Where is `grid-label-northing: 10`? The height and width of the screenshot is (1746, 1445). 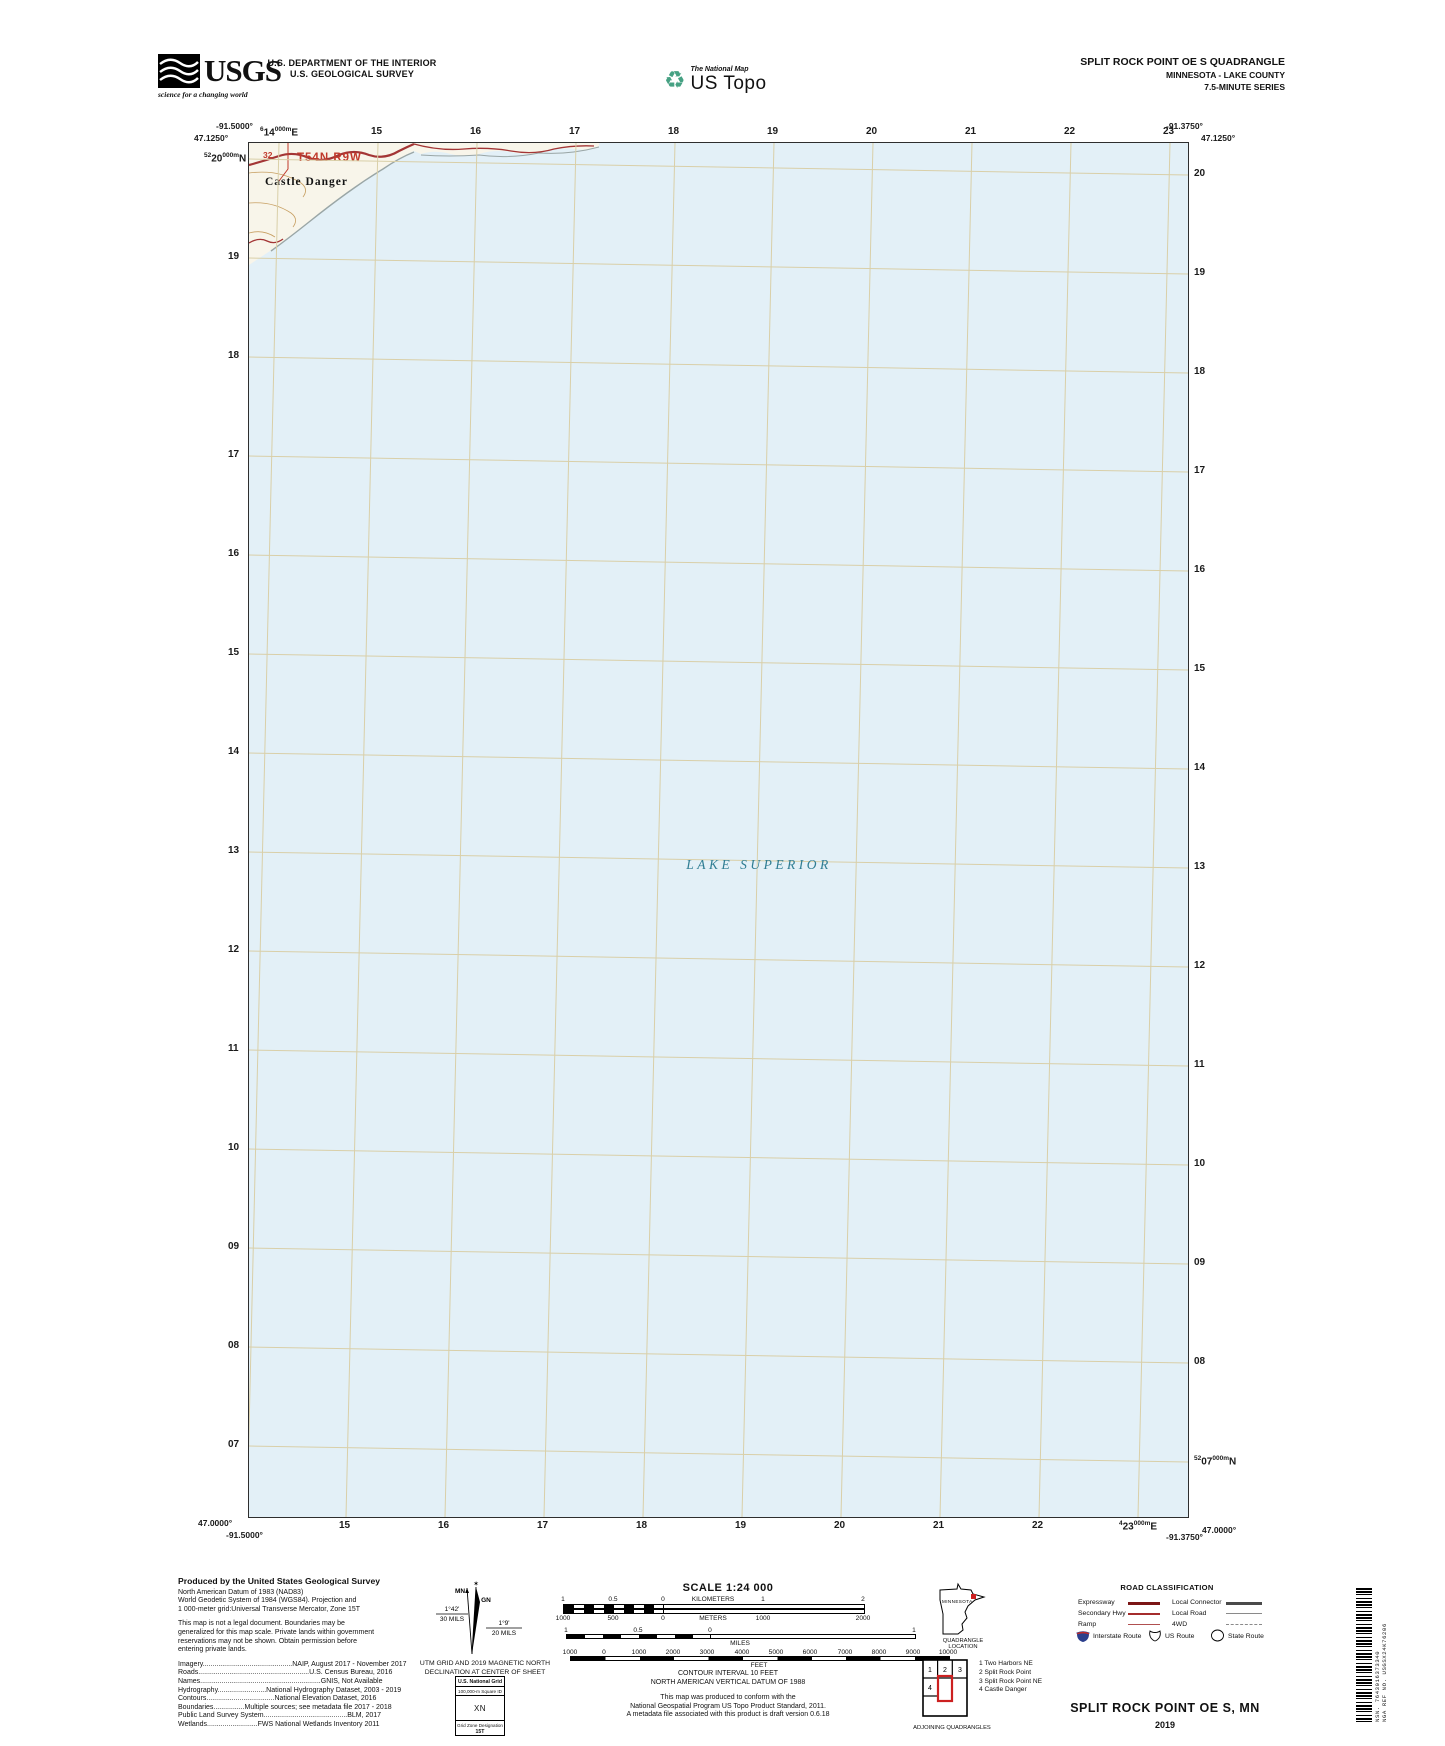 grid-label-northing: 10 is located at coordinates (1200, 1163).